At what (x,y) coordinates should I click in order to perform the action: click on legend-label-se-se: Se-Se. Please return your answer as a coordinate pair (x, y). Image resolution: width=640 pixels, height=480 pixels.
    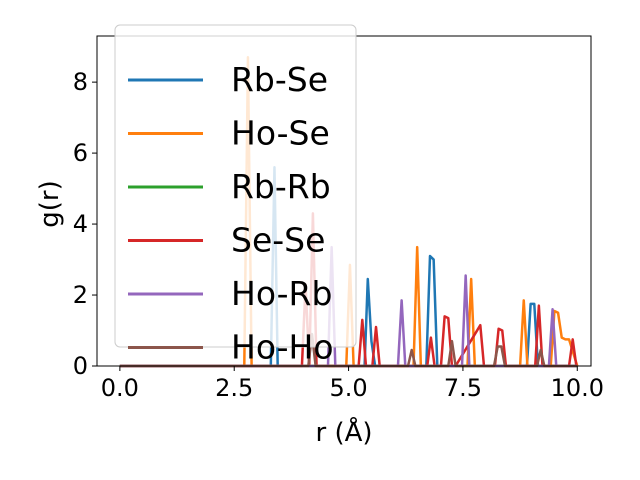
    Looking at the image, I should click on (278, 240).